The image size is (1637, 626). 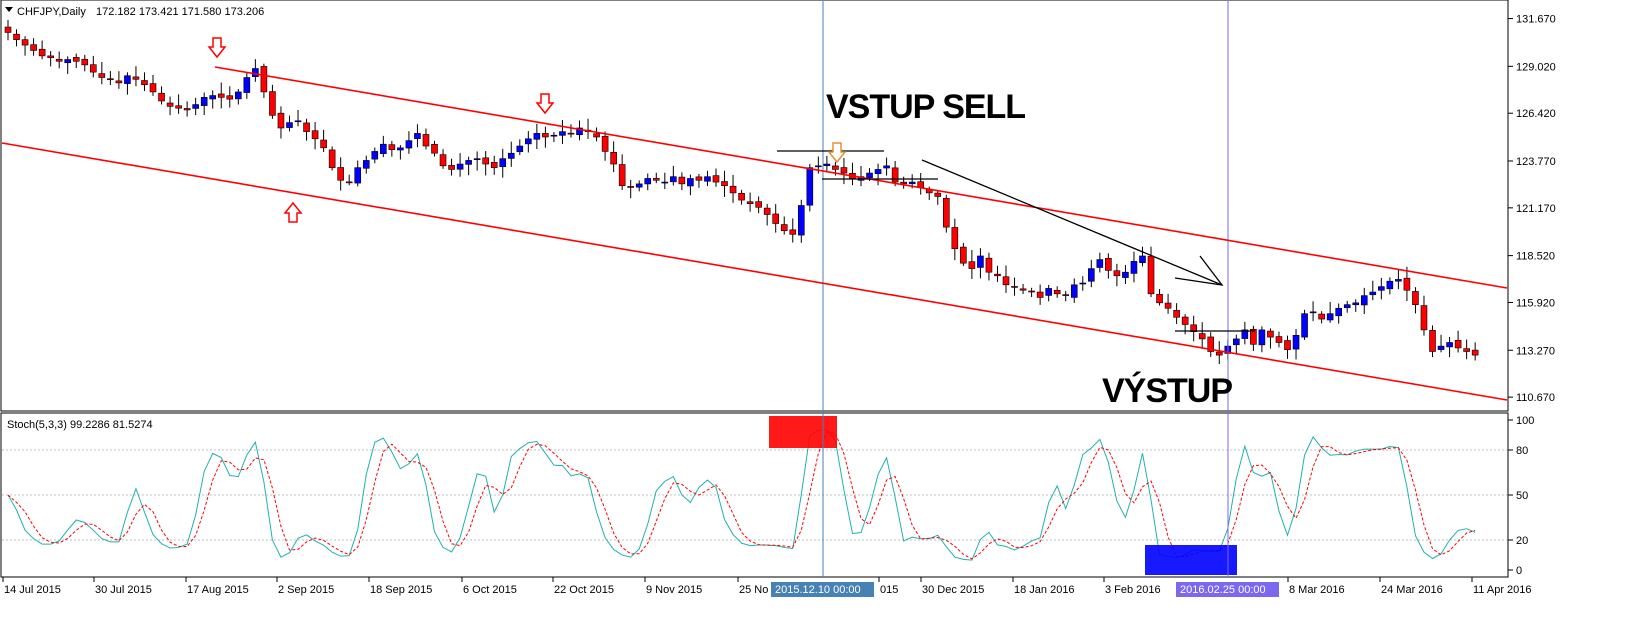 What do you see at coordinates (674, 590) in the screenshot?
I see `time-tick-label: 9 Nov 2015` at bounding box center [674, 590].